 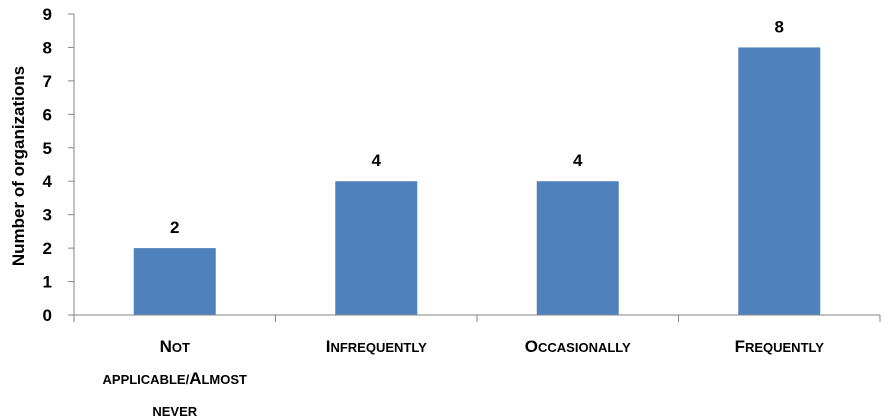 I want to click on x-category-label-line: APPLICABLE/ALMOST, so click(x=175, y=378).